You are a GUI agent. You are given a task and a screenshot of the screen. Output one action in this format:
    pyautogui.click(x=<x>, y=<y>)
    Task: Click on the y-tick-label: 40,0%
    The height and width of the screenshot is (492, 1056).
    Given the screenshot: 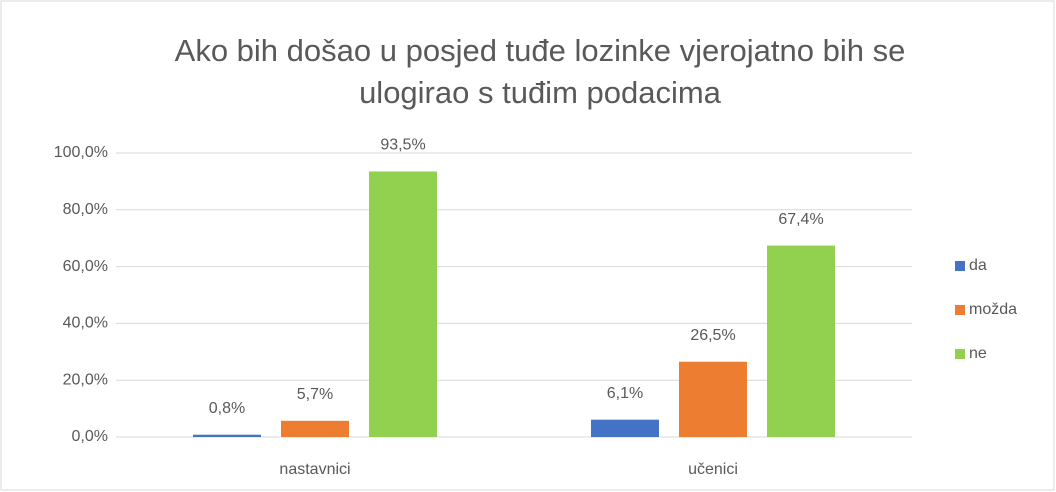 What is the action you would take?
    pyautogui.click(x=85, y=323)
    